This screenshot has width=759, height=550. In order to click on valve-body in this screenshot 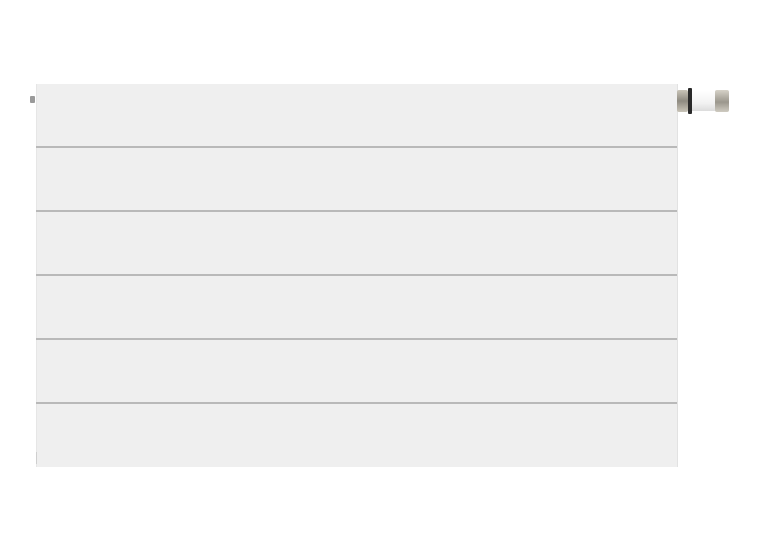, I will do `click(706, 101)`.